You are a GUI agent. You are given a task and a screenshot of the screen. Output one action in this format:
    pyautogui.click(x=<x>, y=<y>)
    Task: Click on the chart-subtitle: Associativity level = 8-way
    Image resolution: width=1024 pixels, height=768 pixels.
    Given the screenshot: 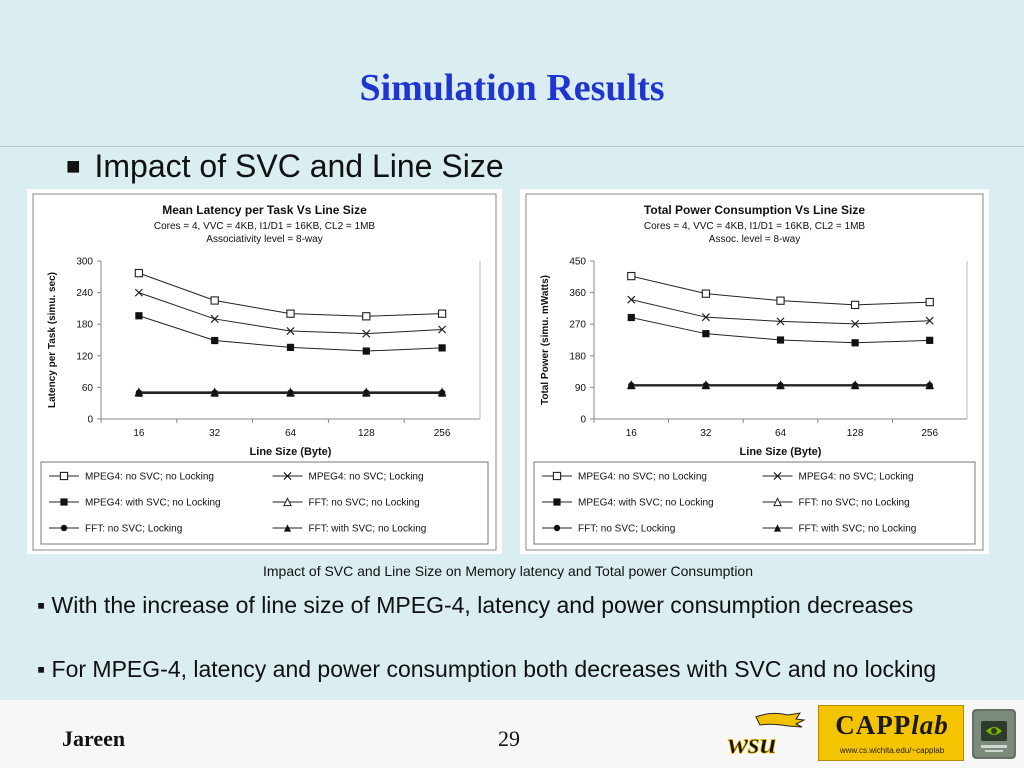 What is the action you would take?
    pyautogui.click(x=264, y=239)
    